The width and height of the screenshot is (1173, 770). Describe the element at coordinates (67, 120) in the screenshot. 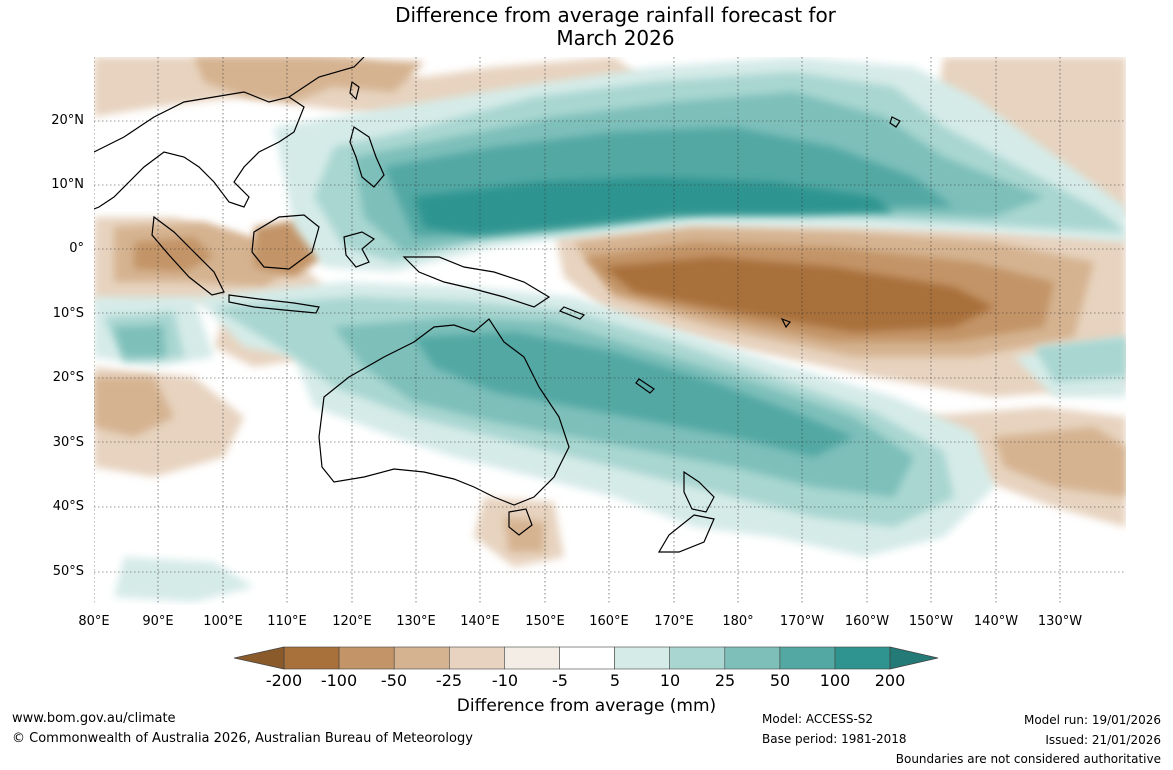

I see `lat-label-20n: 20°N` at that location.